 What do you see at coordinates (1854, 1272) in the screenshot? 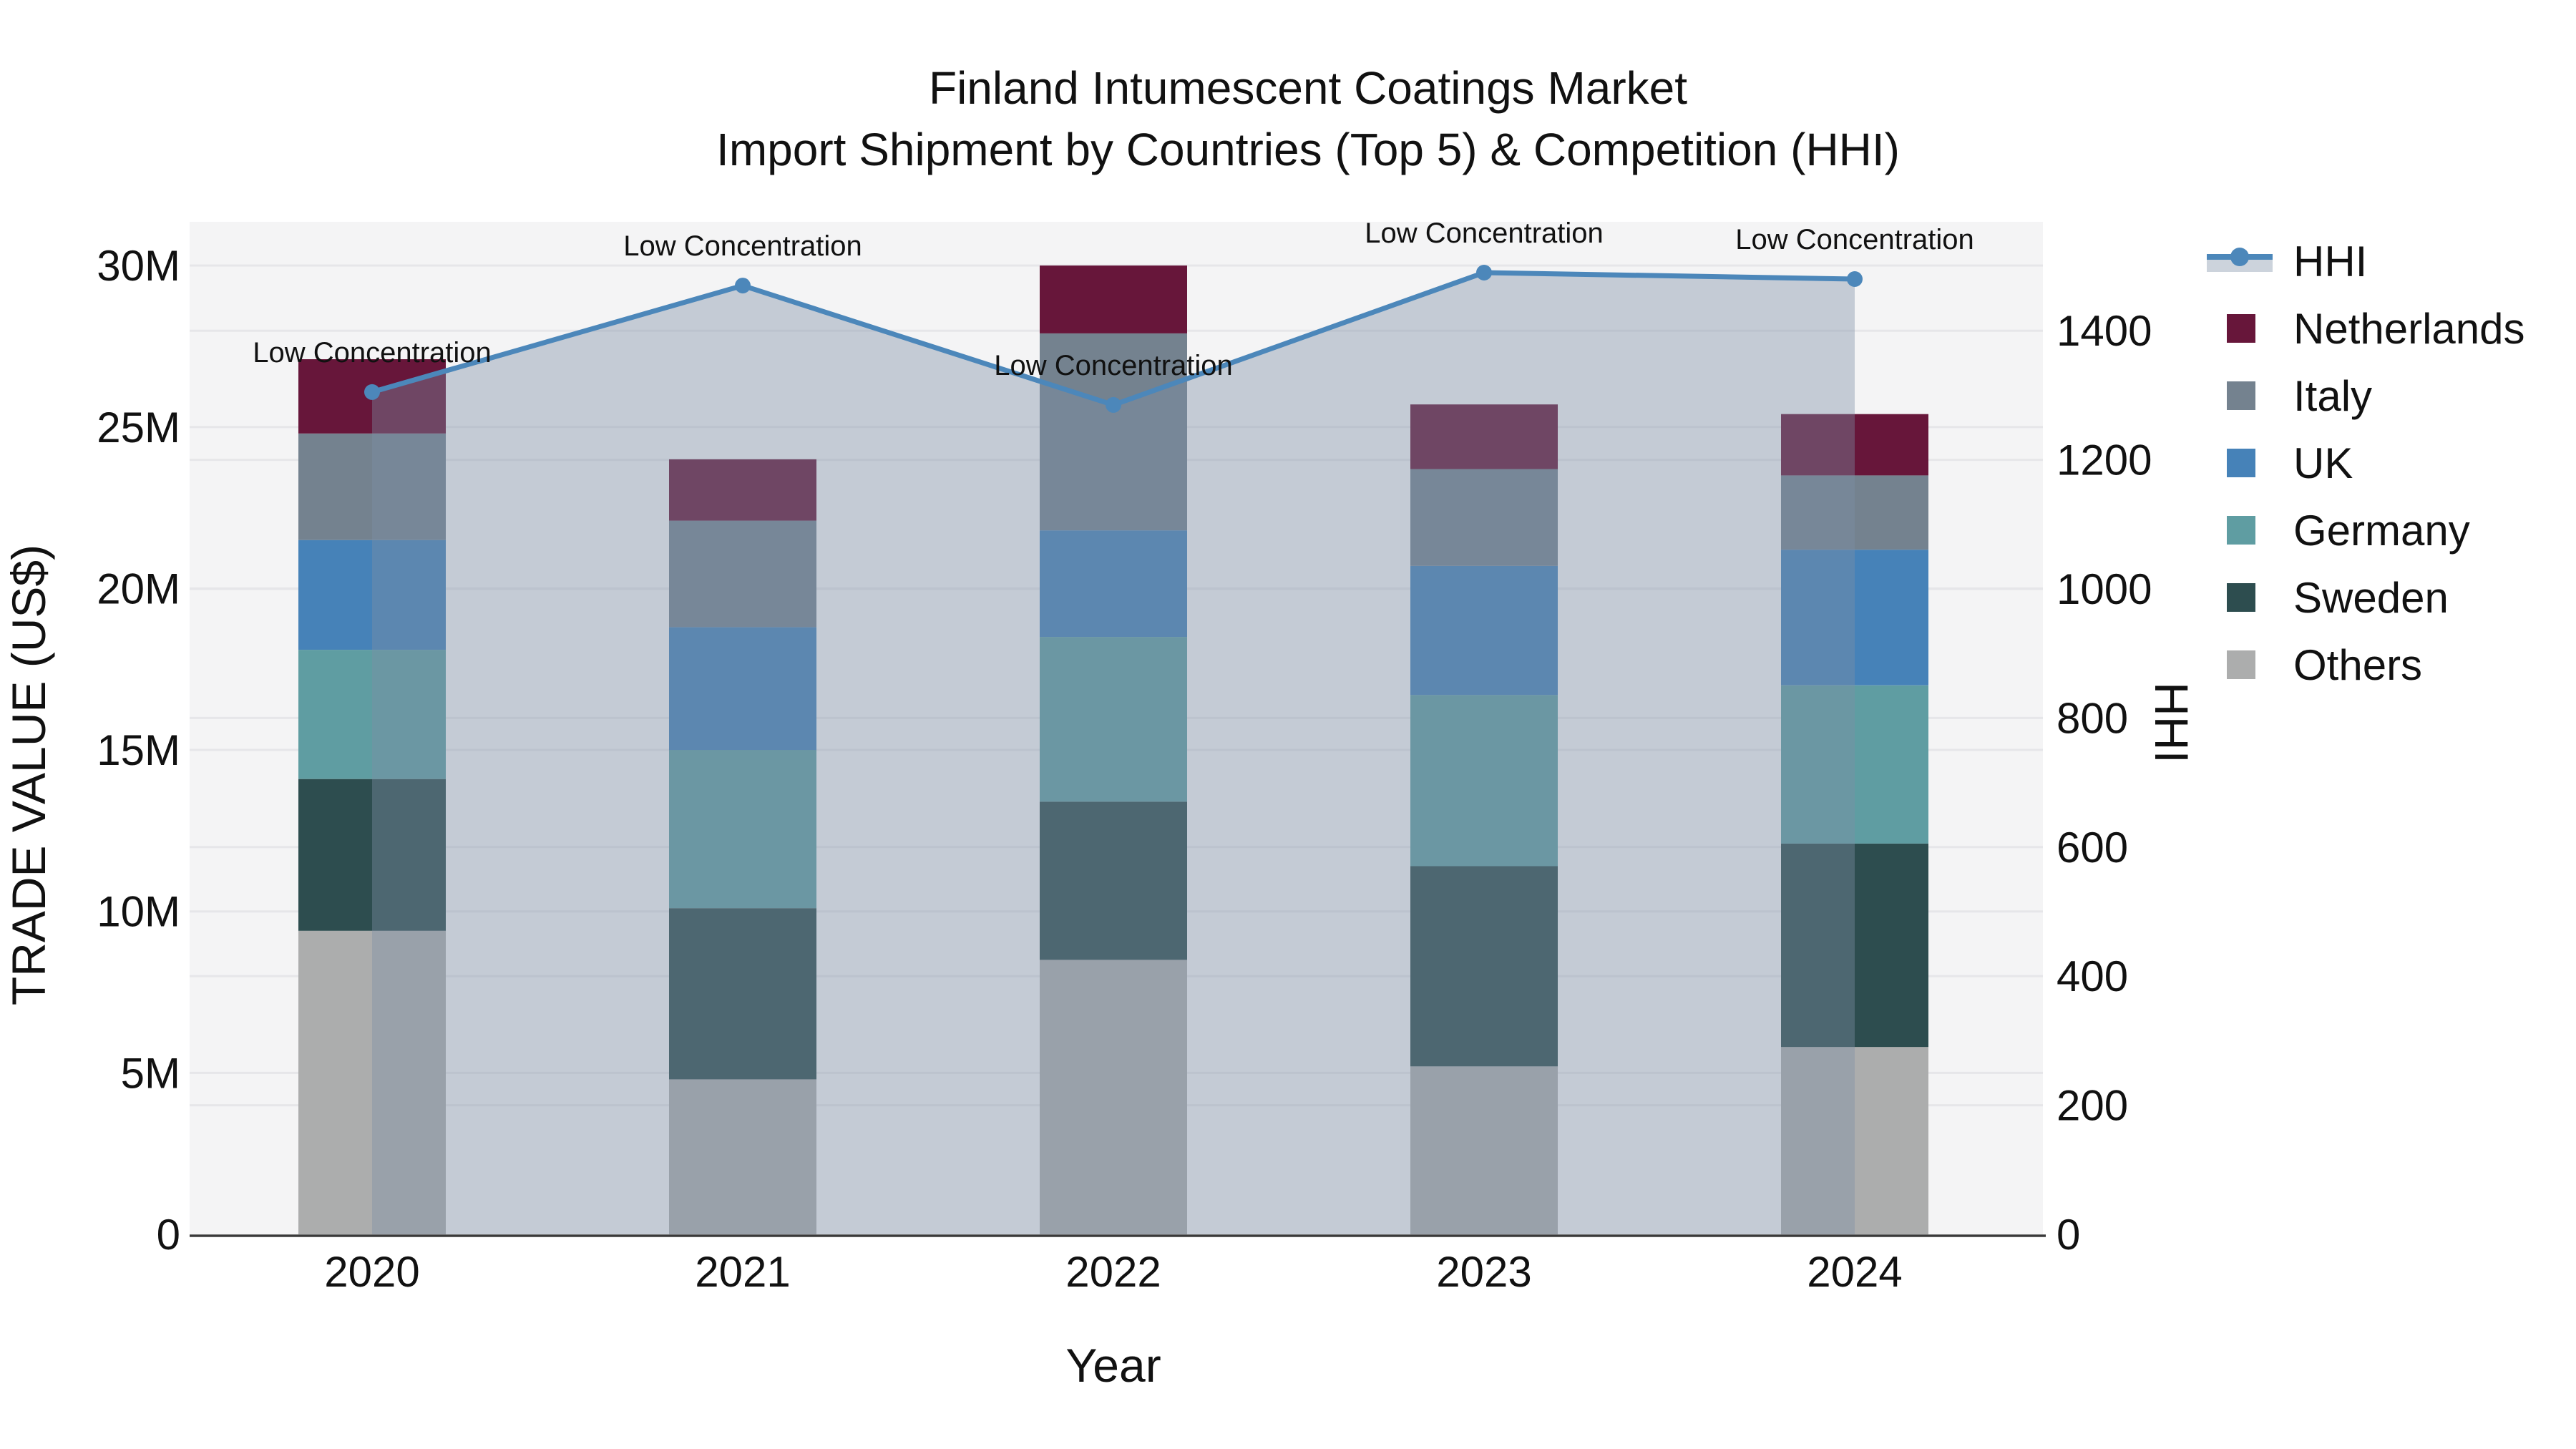
I see `x-tick-2024: 2024` at bounding box center [1854, 1272].